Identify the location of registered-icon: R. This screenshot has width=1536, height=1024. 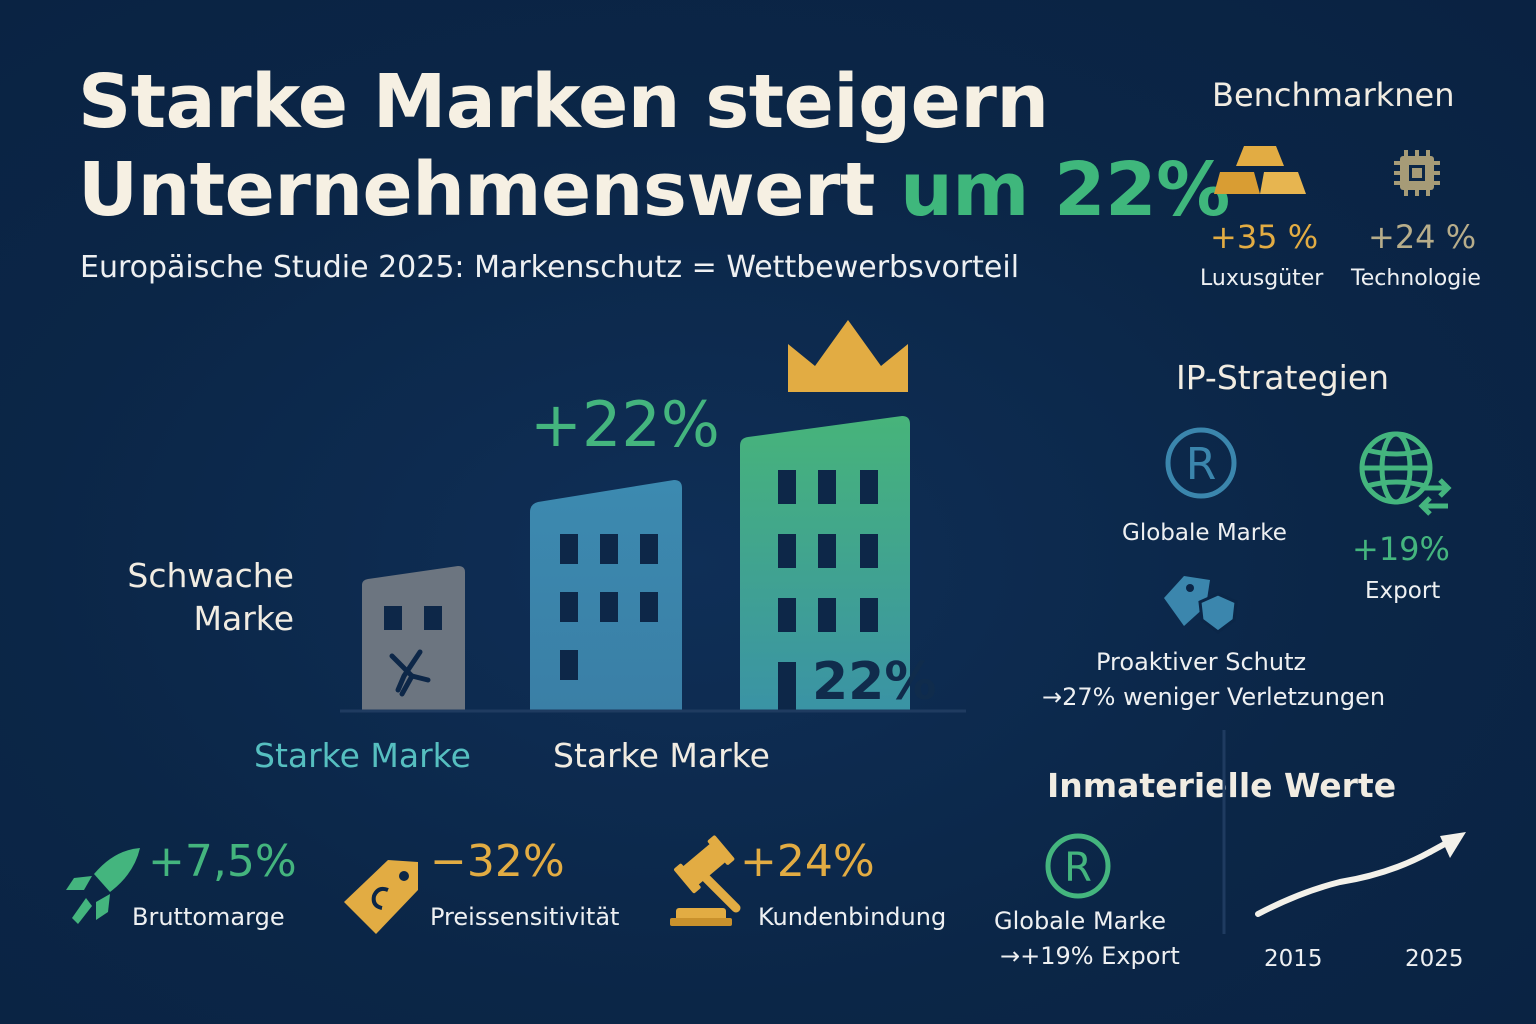
(1201, 463).